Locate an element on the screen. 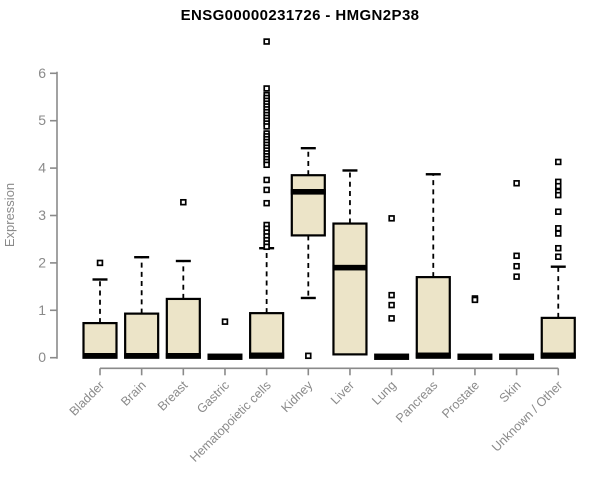  x-category-label: Unknown / Other is located at coordinates (527, 416).